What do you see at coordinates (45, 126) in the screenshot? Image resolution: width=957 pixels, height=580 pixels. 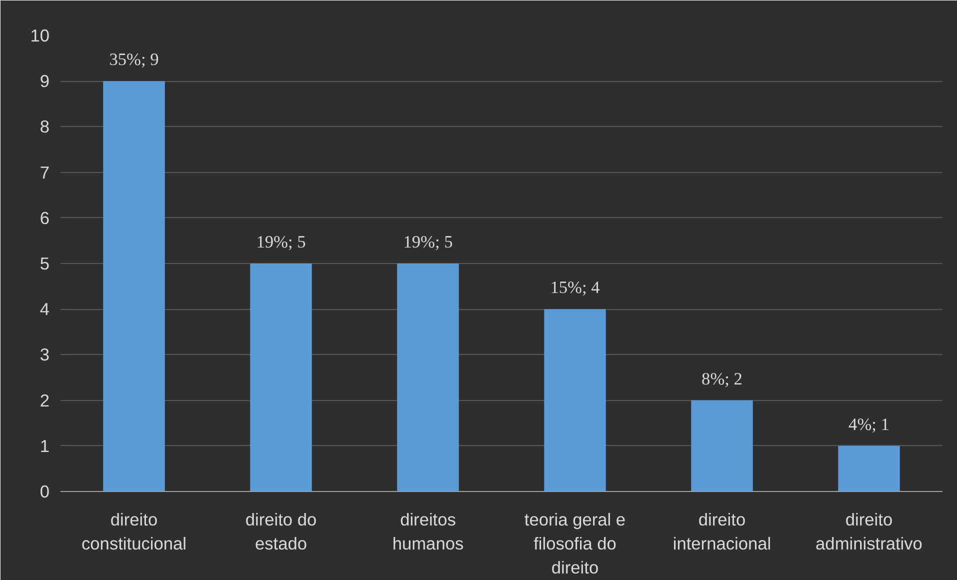 I see `y-tick-label: 8` at bounding box center [45, 126].